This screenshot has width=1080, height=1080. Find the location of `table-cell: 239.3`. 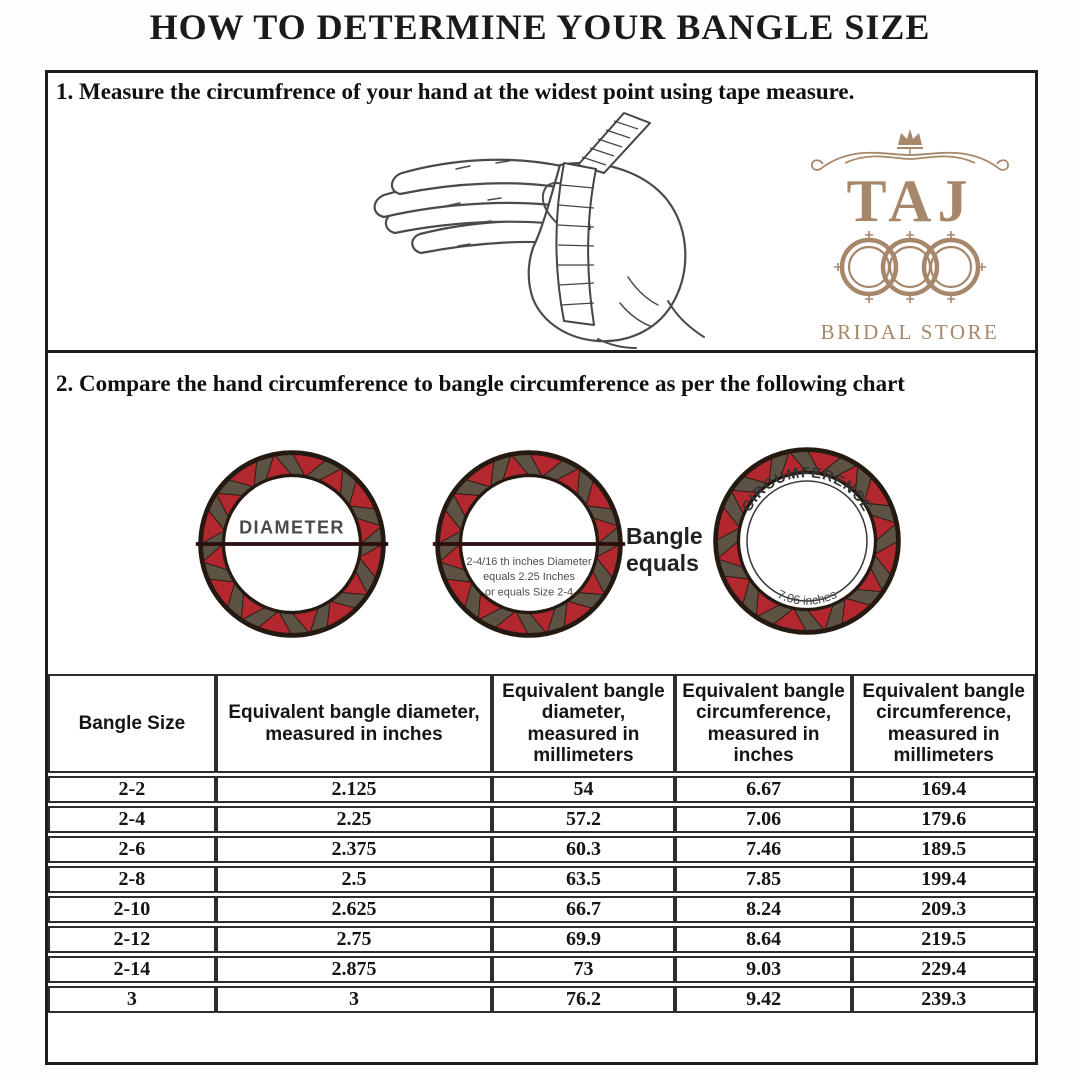

table-cell: 239.3 is located at coordinates (943, 1000).